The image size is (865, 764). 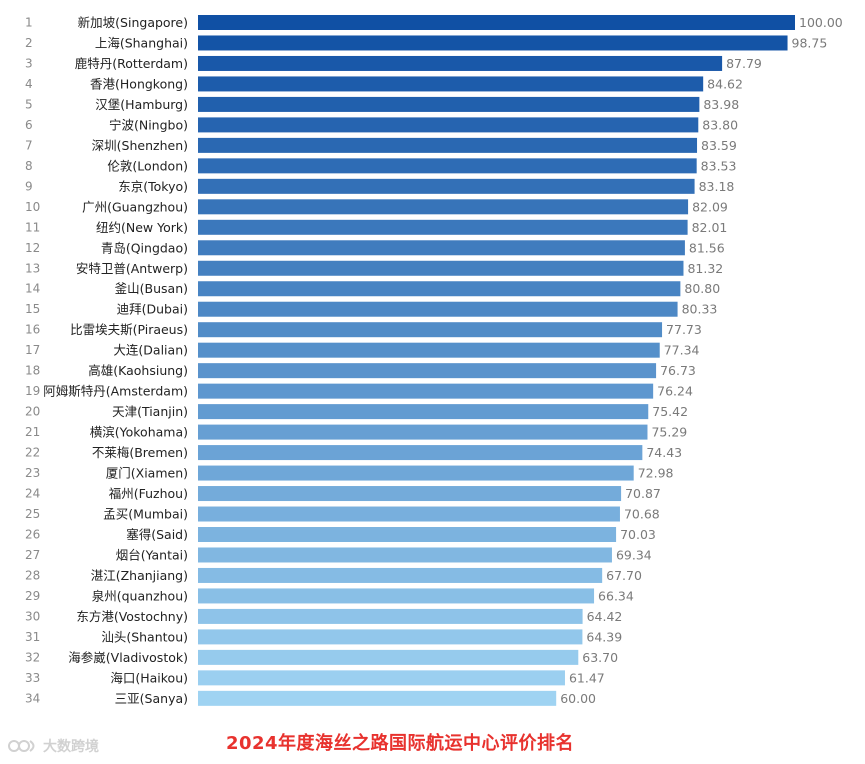 What do you see at coordinates (600, 657) in the screenshot?
I see `value-label: 63.70` at bounding box center [600, 657].